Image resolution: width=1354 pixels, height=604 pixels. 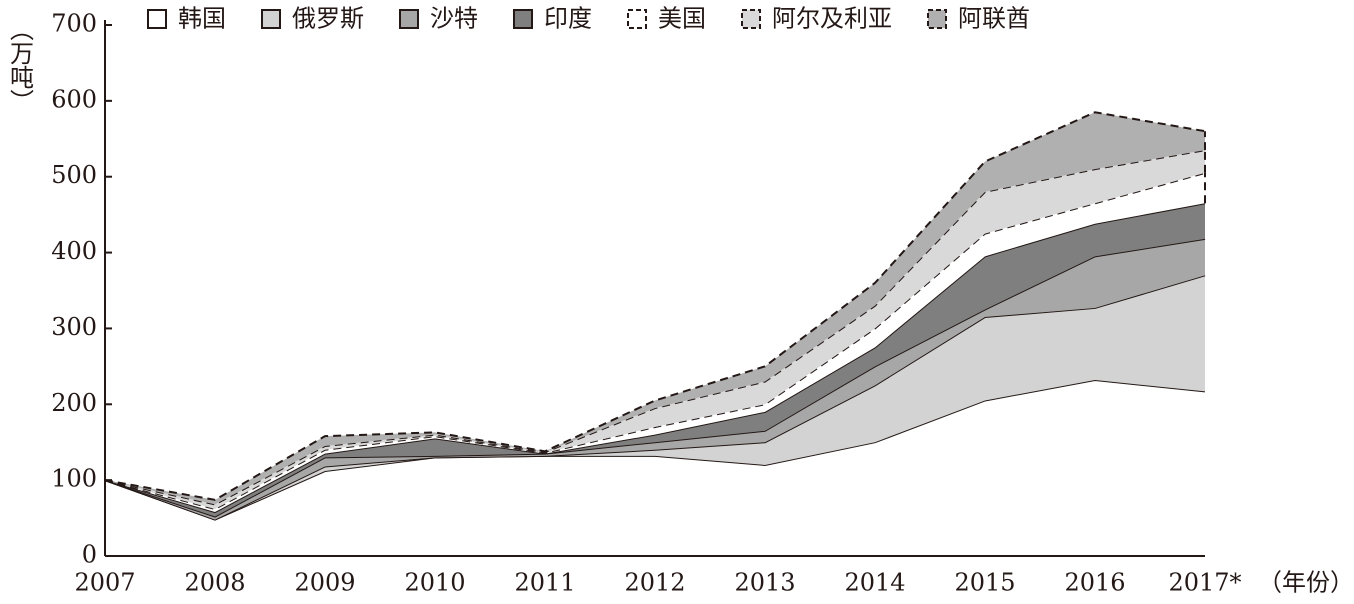 What do you see at coordinates (654, 583) in the screenshot?
I see `x-tick-label: 2012` at bounding box center [654, 583].